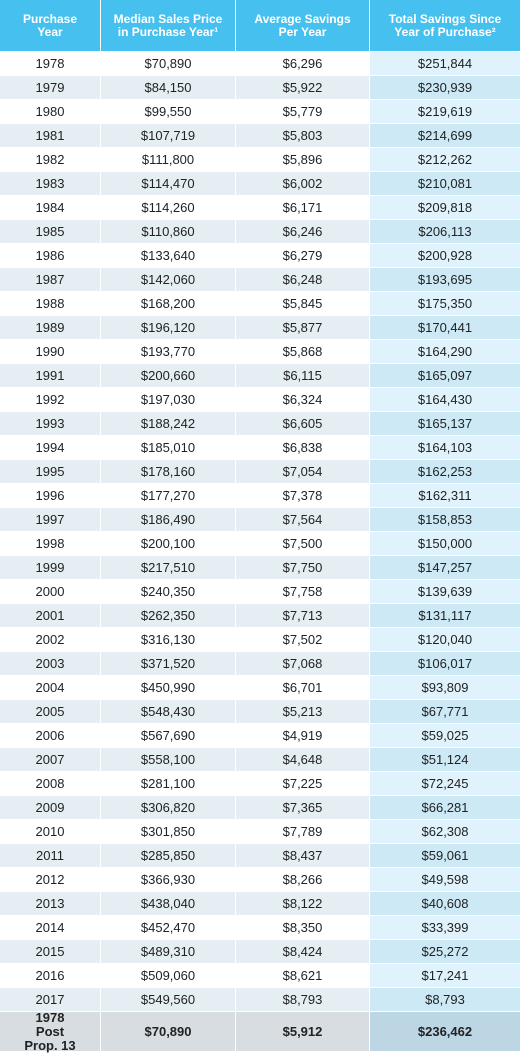  What do you see at coordinates (445, 712) in the screenshot?
I see `table-cell: $67,771` at bounding box center [445, 712].